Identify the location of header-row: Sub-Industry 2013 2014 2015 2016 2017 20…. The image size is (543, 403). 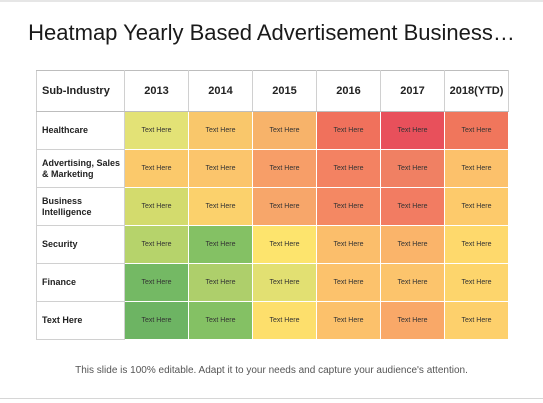
(272, 91).